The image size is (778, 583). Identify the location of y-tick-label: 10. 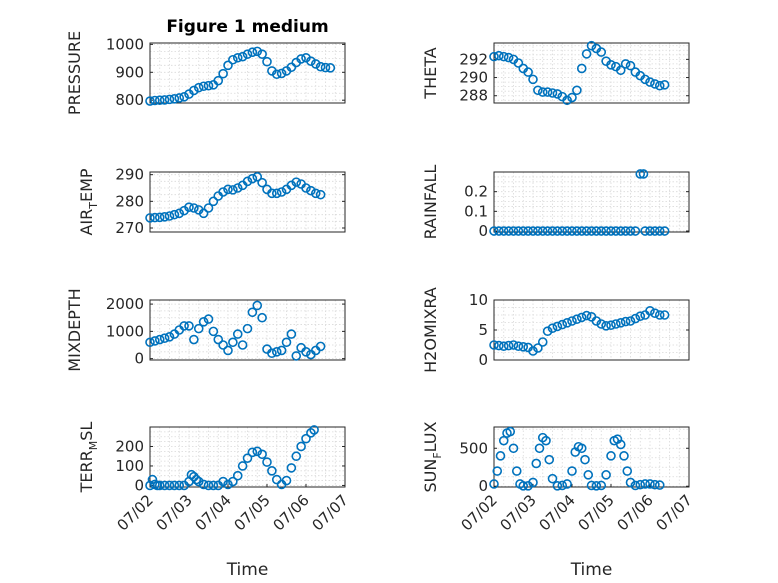
(478, 300).